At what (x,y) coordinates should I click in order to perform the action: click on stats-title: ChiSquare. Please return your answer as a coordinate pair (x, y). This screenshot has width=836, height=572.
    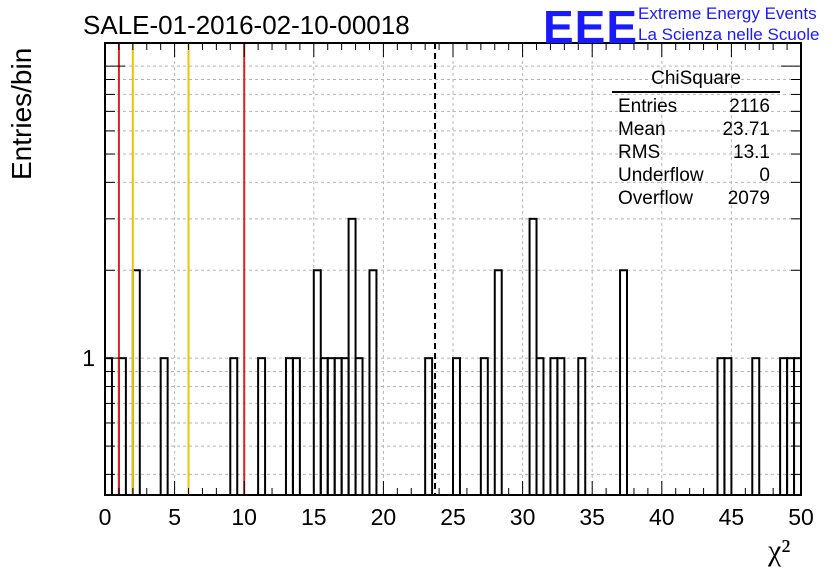
    Looking at the image, I should click on (696, 80).